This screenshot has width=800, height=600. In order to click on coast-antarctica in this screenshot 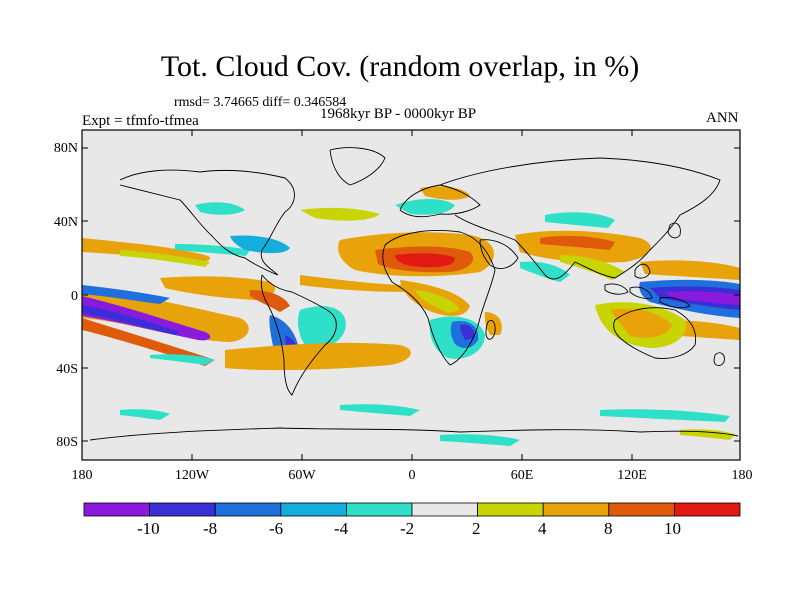, I will do `click(414, 434)`.